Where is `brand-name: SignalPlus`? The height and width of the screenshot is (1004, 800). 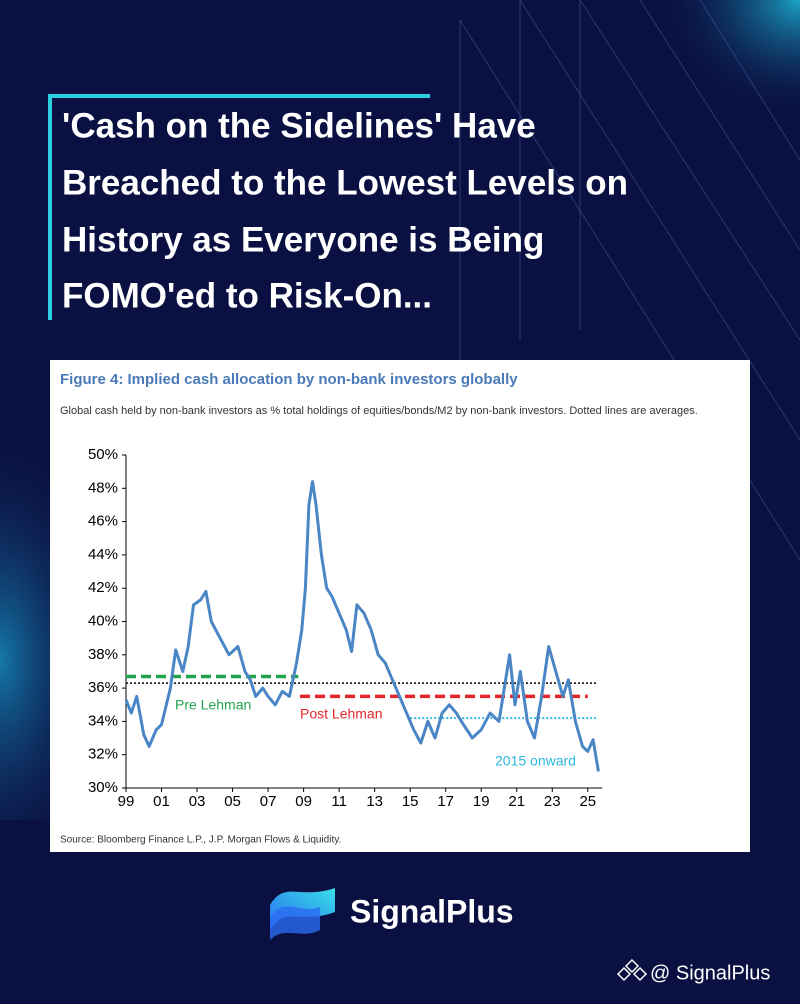 brand-name: SignalPlus is located at coordinates (432, 911).